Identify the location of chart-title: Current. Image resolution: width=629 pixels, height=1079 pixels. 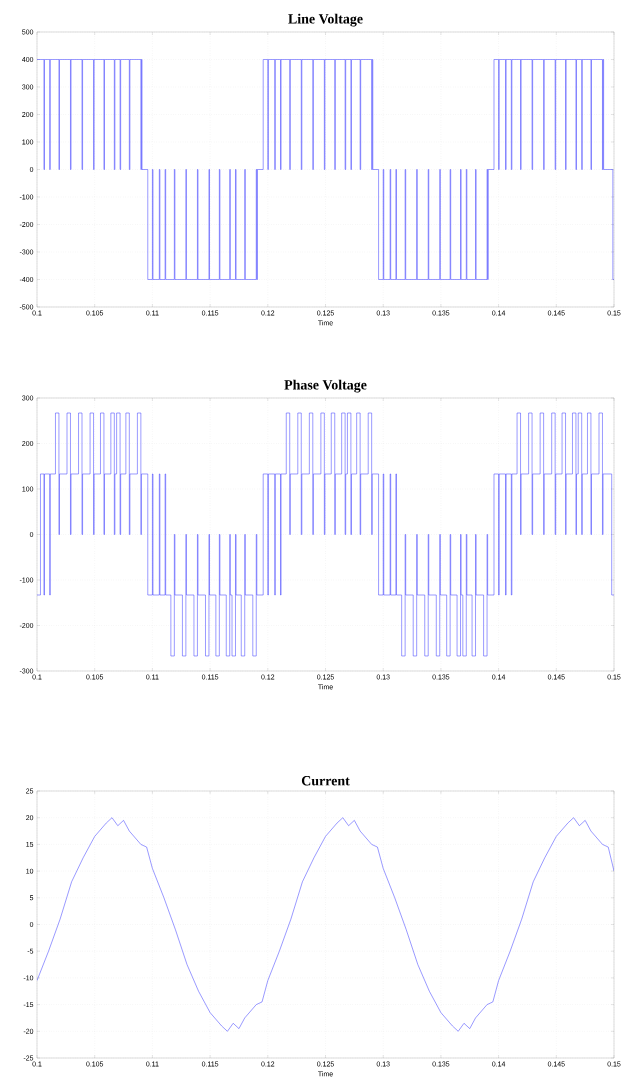
(325, 781).